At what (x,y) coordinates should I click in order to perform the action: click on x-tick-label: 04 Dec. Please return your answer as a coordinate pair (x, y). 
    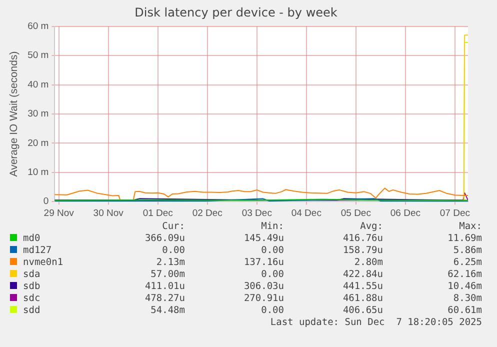
    Looking at the image, I should click on (306, 213).